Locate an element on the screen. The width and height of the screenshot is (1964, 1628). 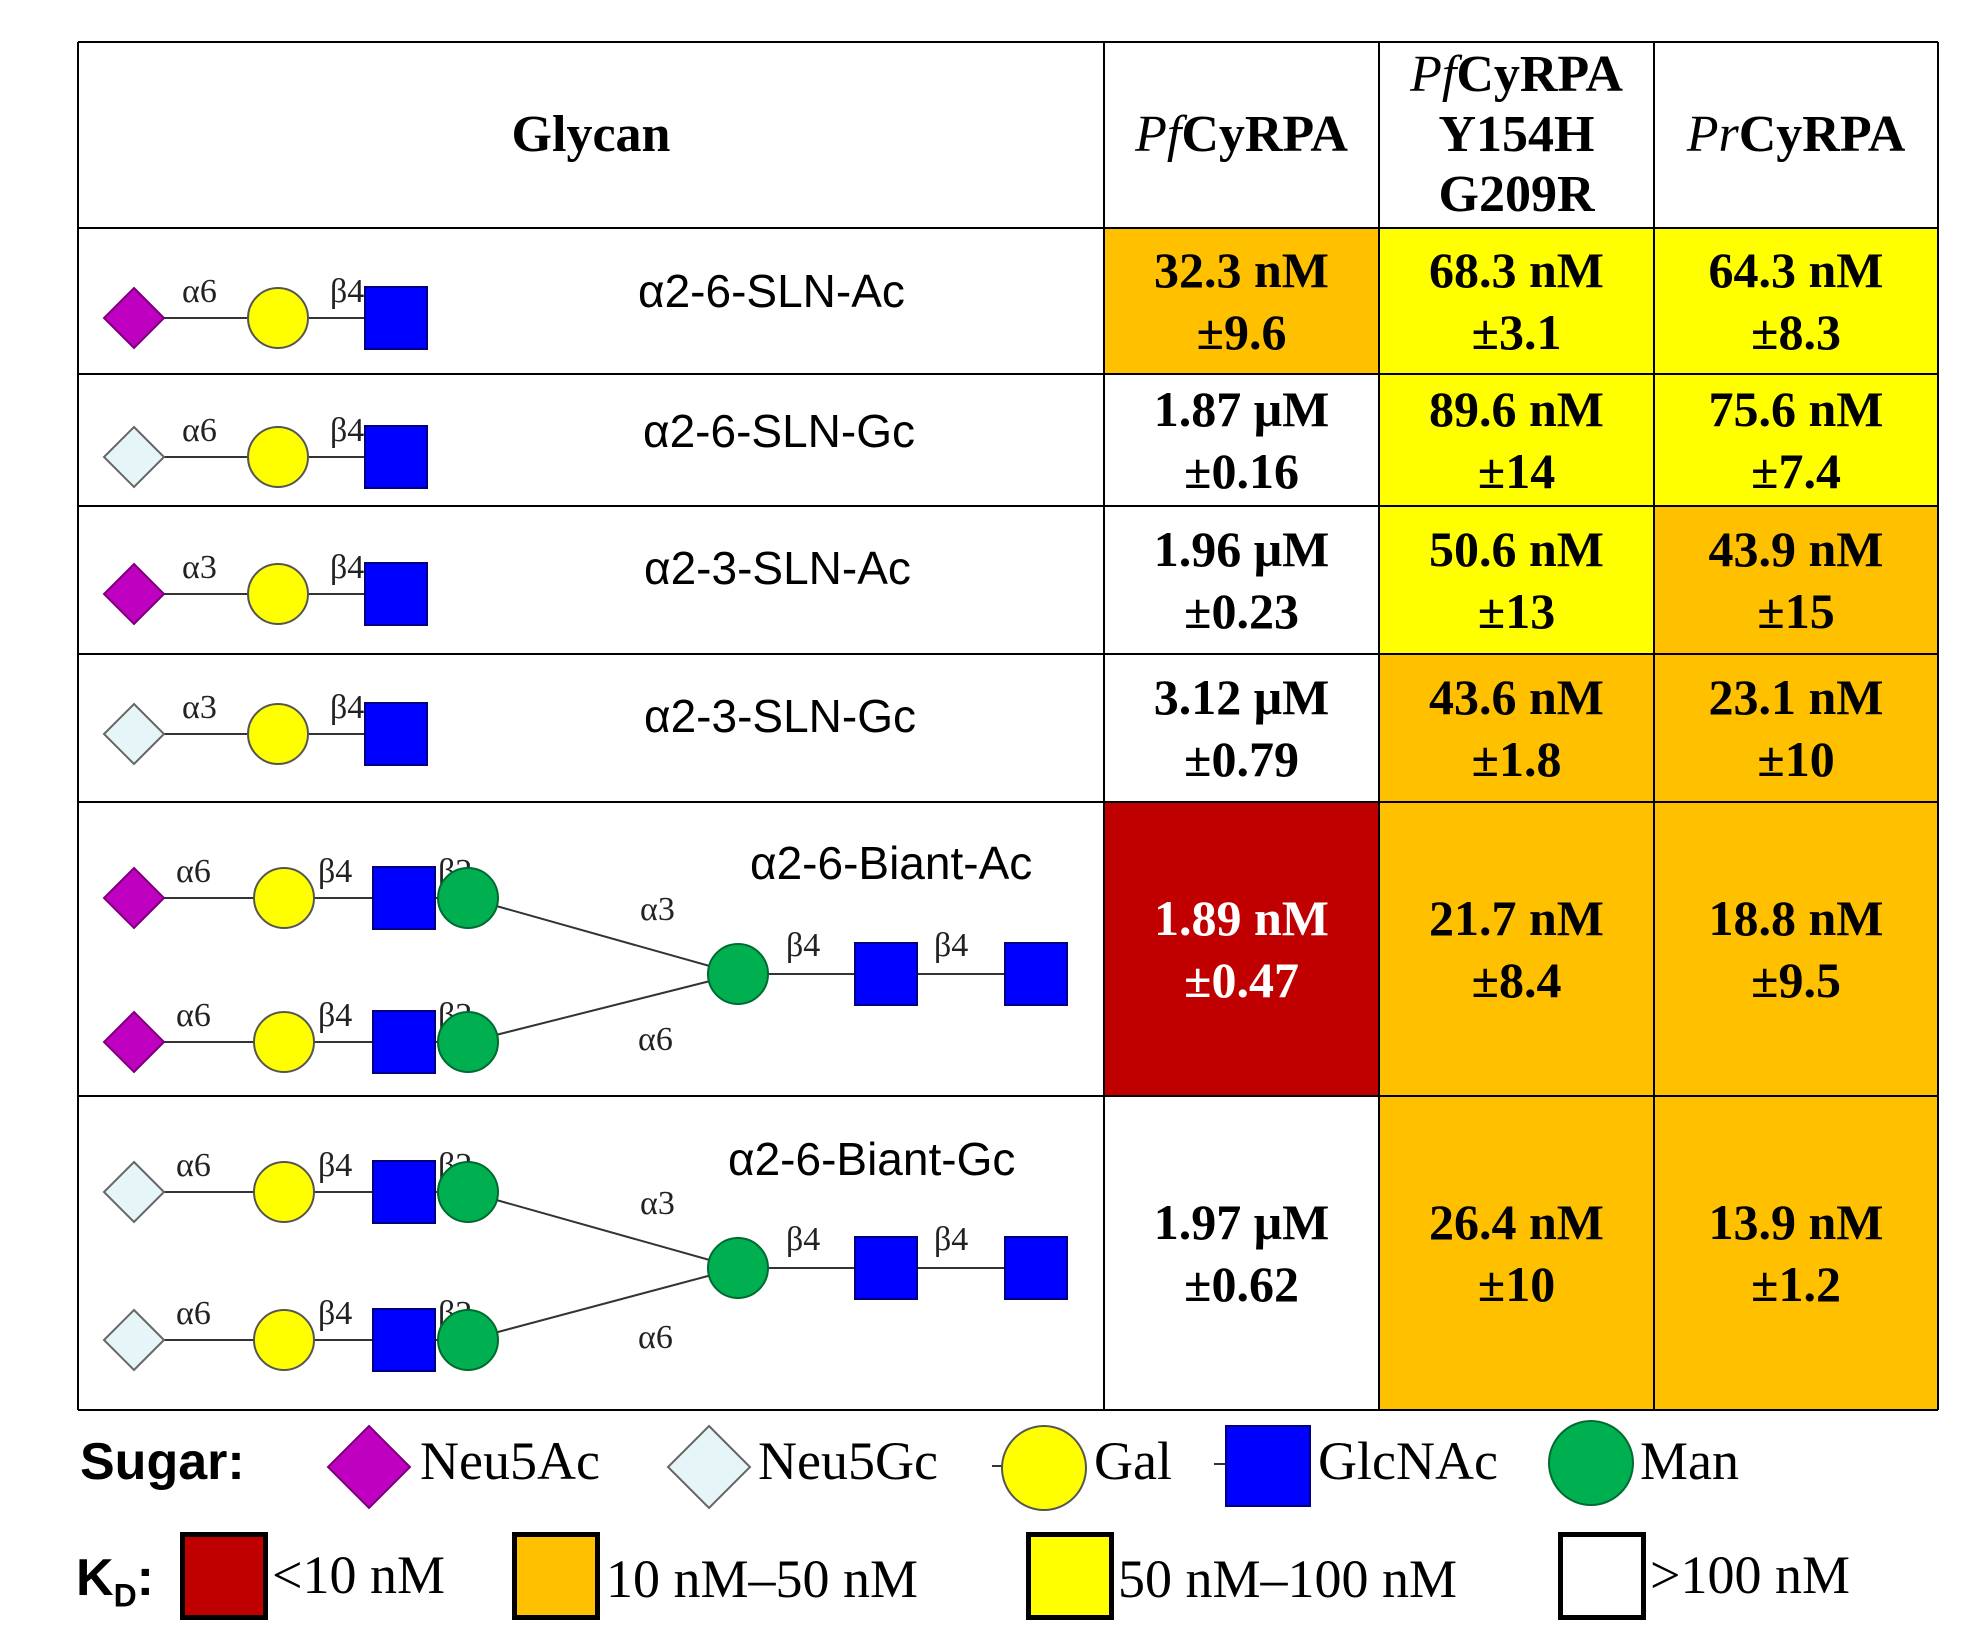
header-pfcyrpa-prefix: Pf is located at coordinates (1158, 134).